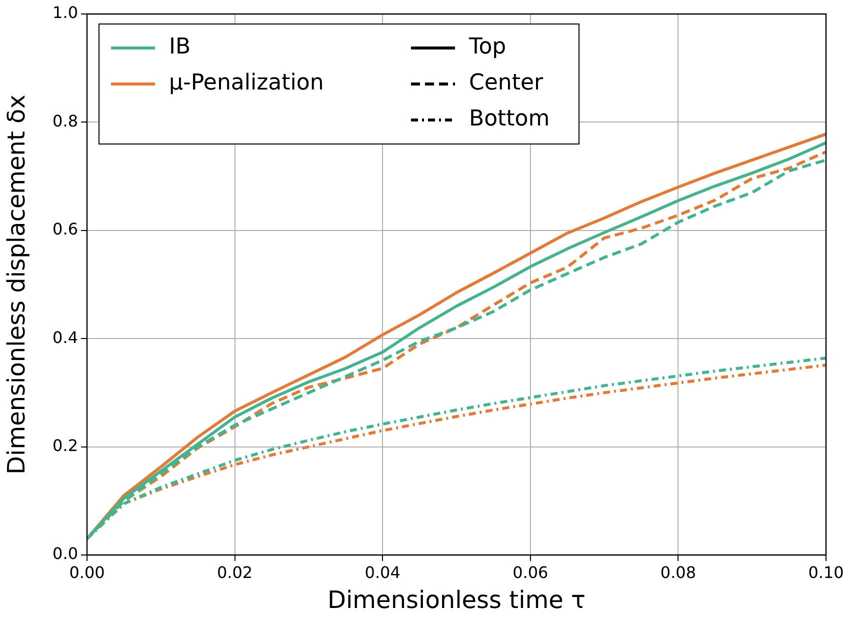 This screenshot has width=853, height=620. Describe the element at coordinates (382, 572) in the screenshot. I see `x-tick-label: 0.04` at that location.